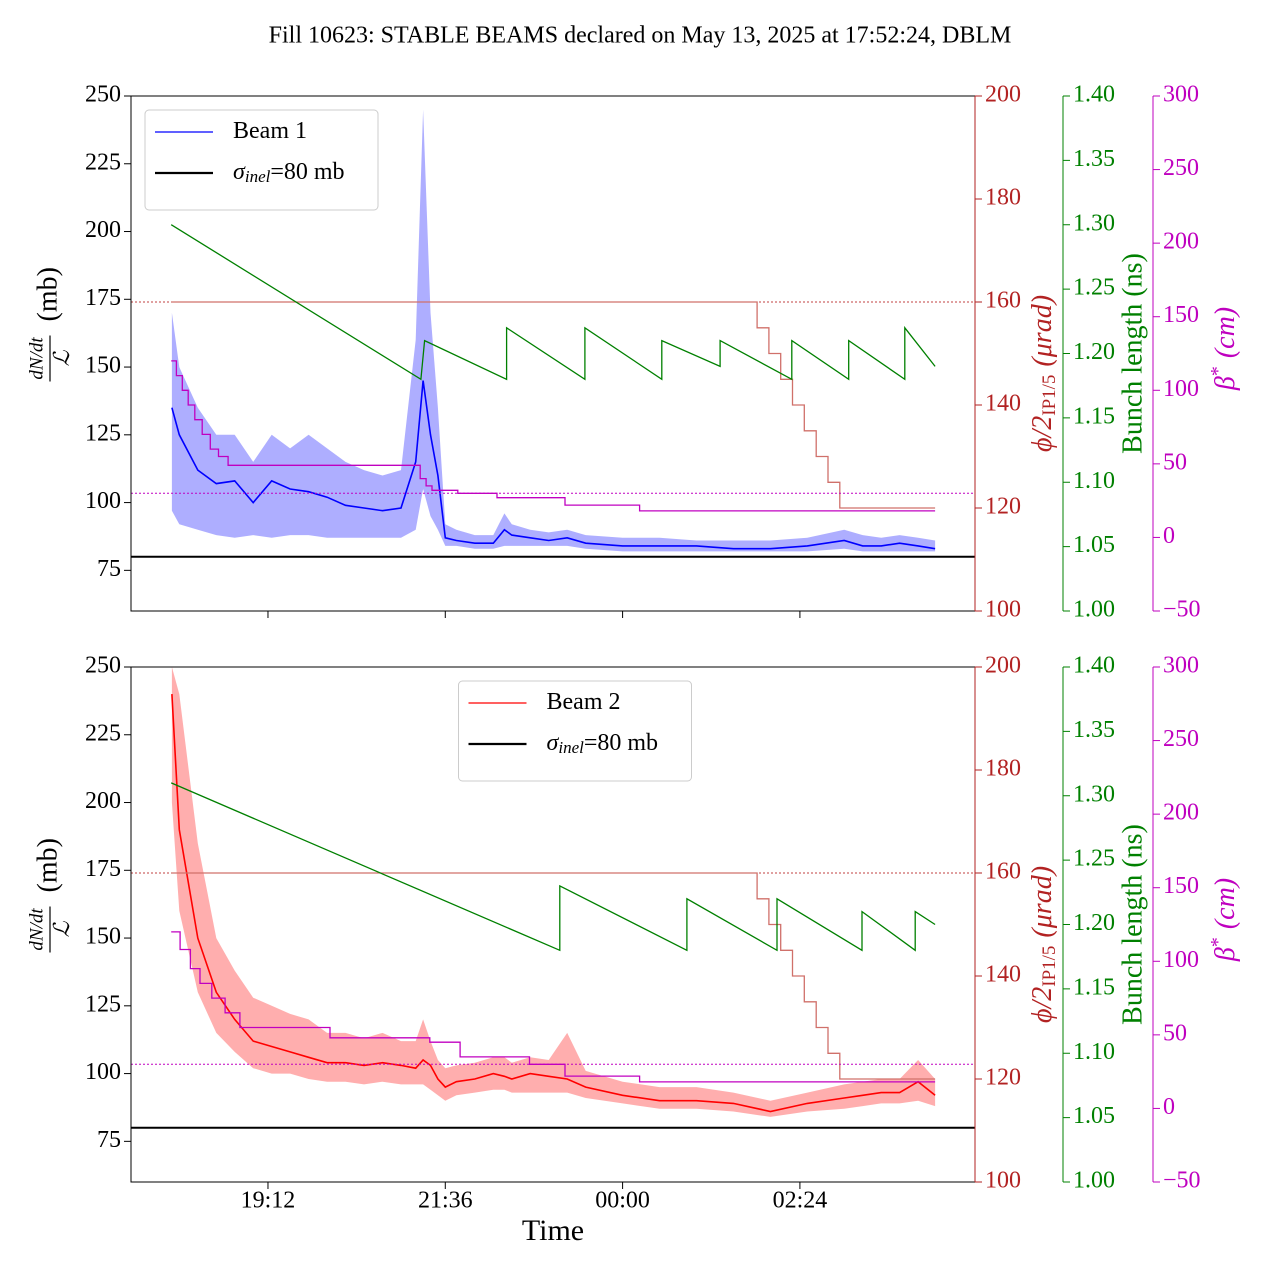  I want to click on x-tick-label: 21:36, so click(445, 1201).